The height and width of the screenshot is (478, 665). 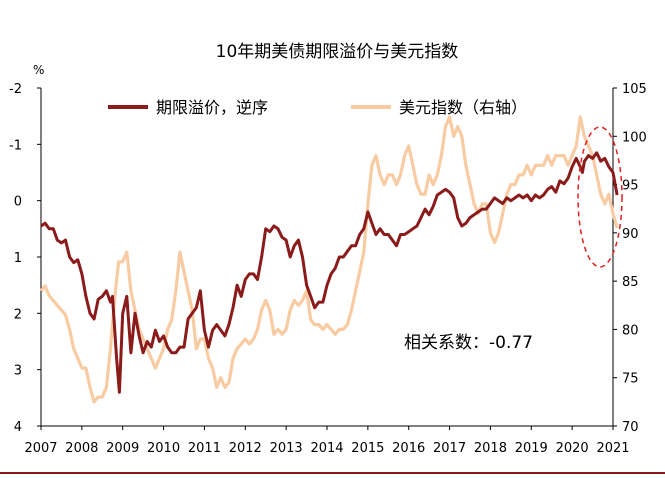 What do you see at coordinates (204, 448) in the screenshot?
I see `x-axis-tick-label: 2011` at bounding box center [204, 448].